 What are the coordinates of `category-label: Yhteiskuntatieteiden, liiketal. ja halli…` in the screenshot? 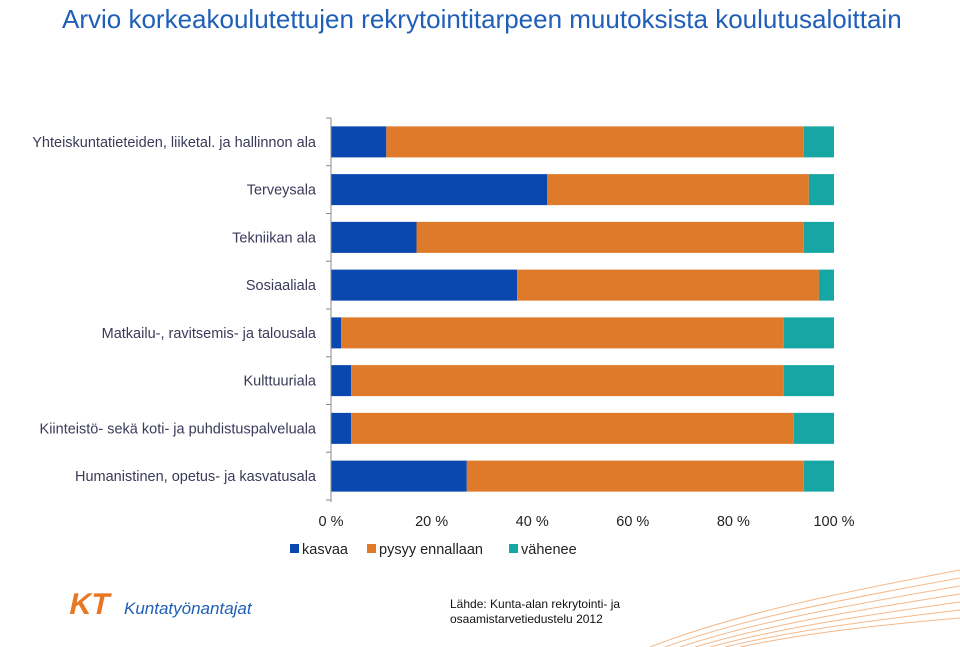 It's located at (174, 143).